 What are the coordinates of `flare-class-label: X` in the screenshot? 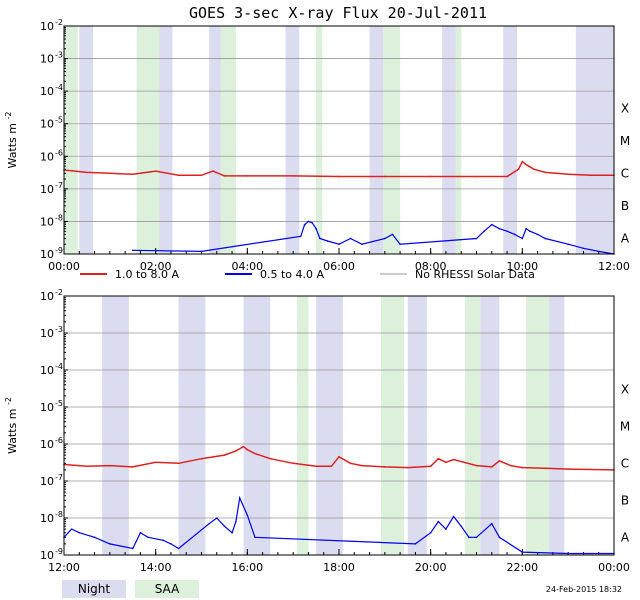 It's located at (625, 108).